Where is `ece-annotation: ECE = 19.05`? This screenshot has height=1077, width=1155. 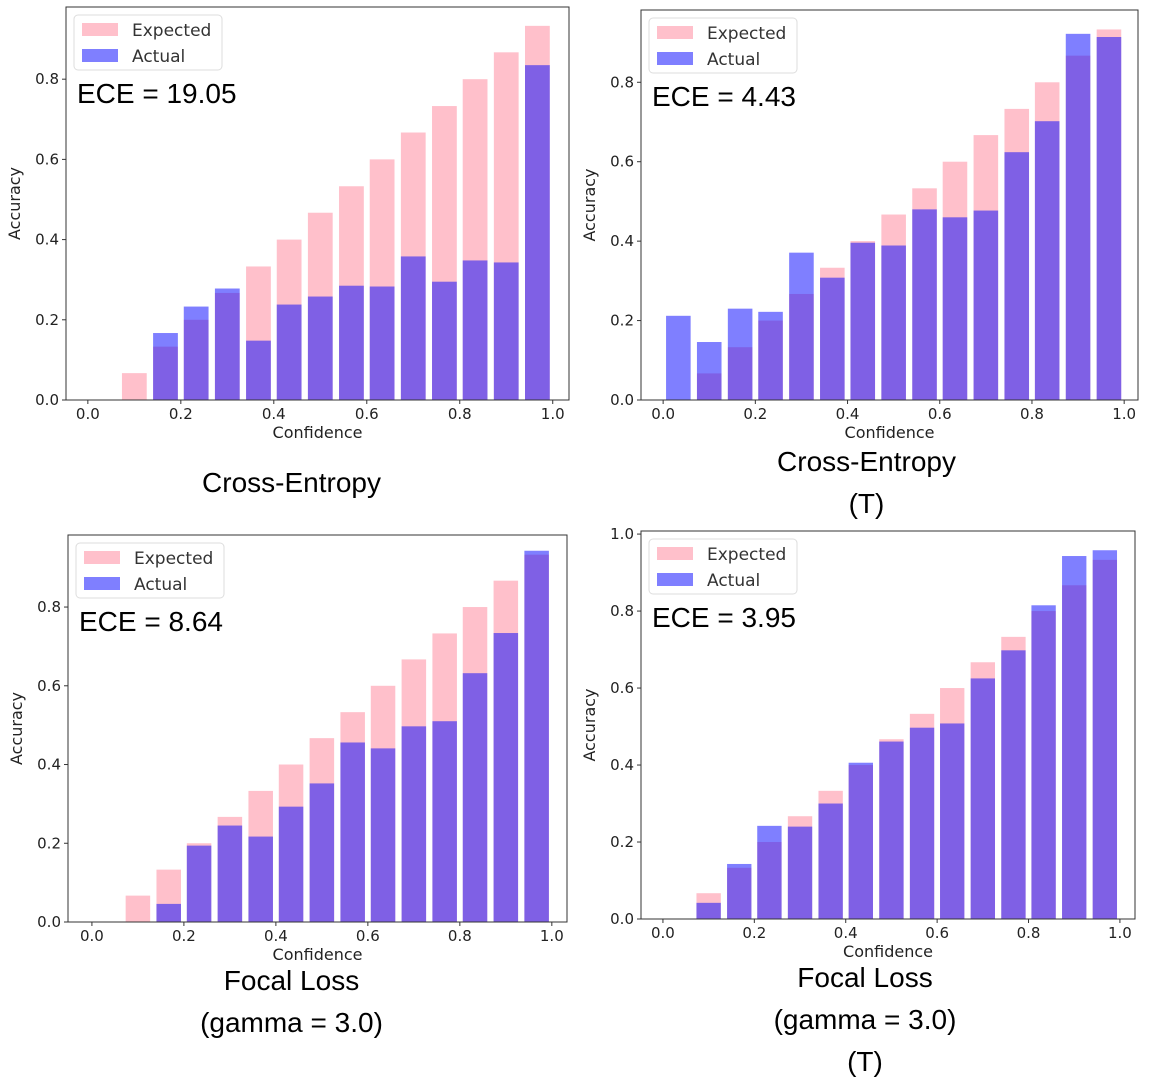
ece-annotation: ECE = 19.05 is located at coordinates (157, 93).